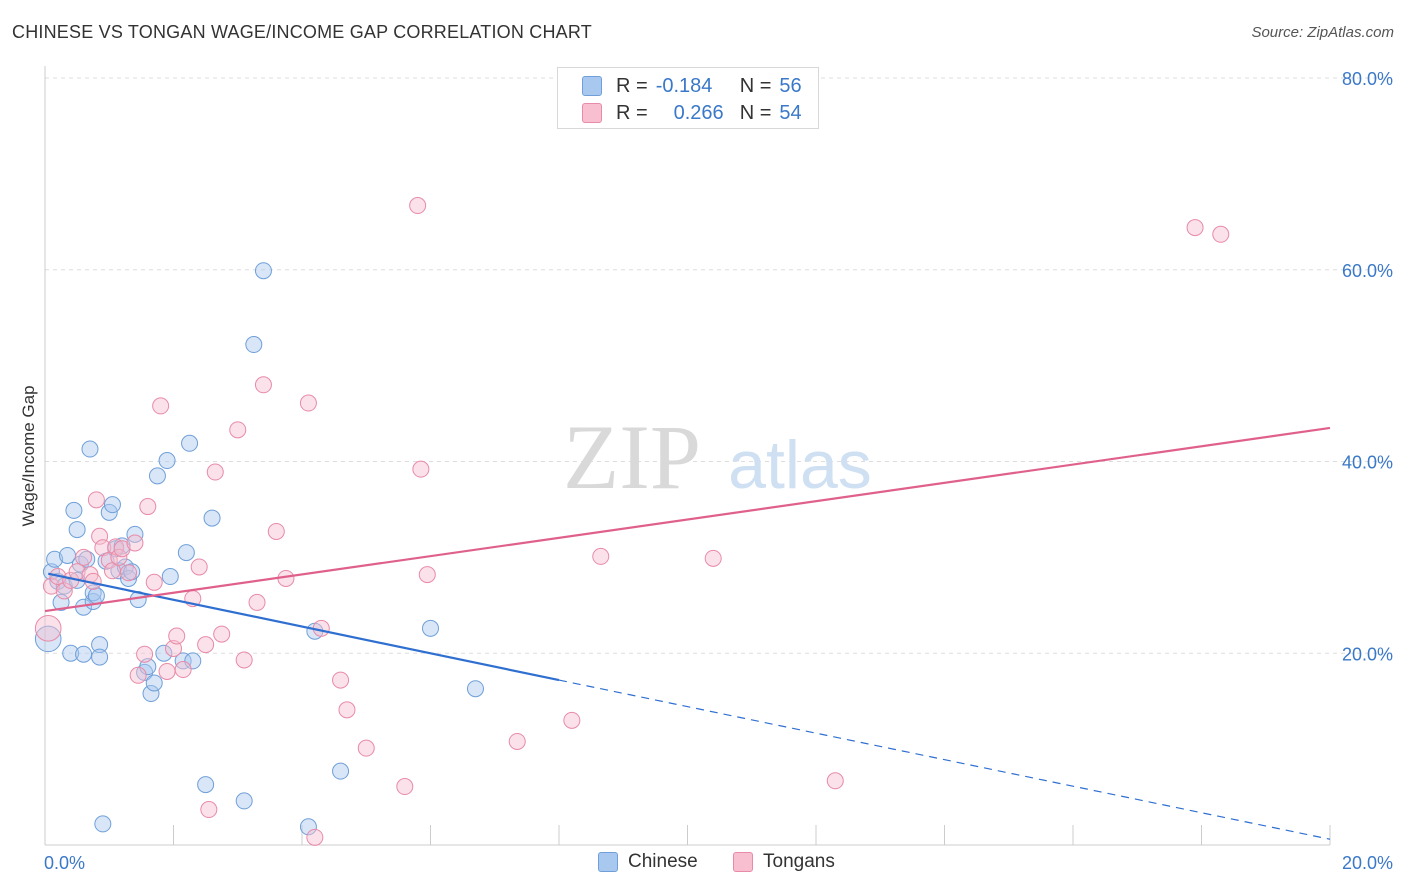 This screenshot has height=892, width=1406. I want to click on x-tick-label-20: 20.0%, so click(1367, 863).